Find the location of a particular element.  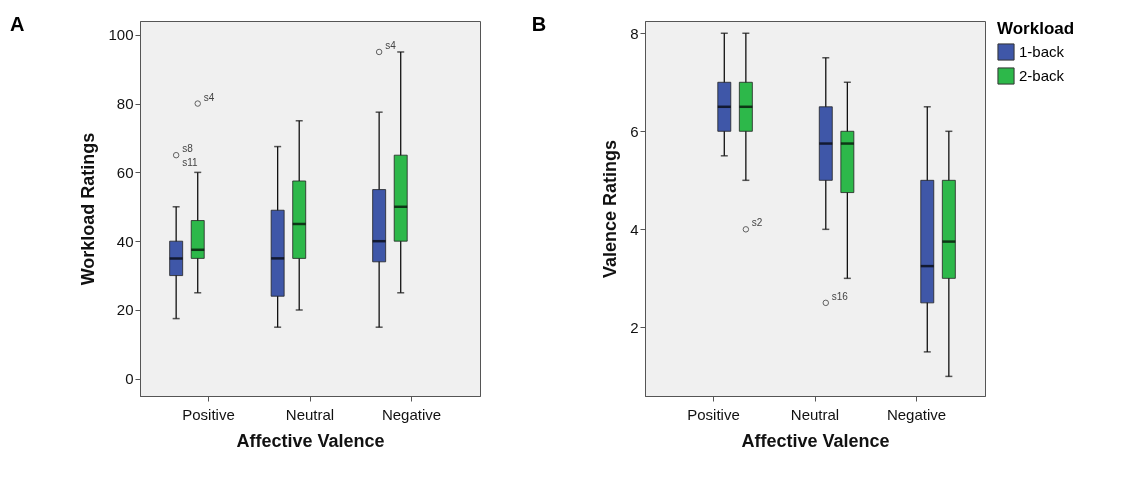

y-tick-label: 100 is located at coordinates (121, 35).